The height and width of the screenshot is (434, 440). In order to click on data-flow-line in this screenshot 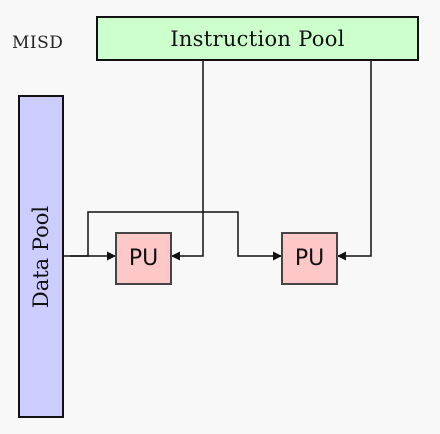, I will do `click(173, 236)`.